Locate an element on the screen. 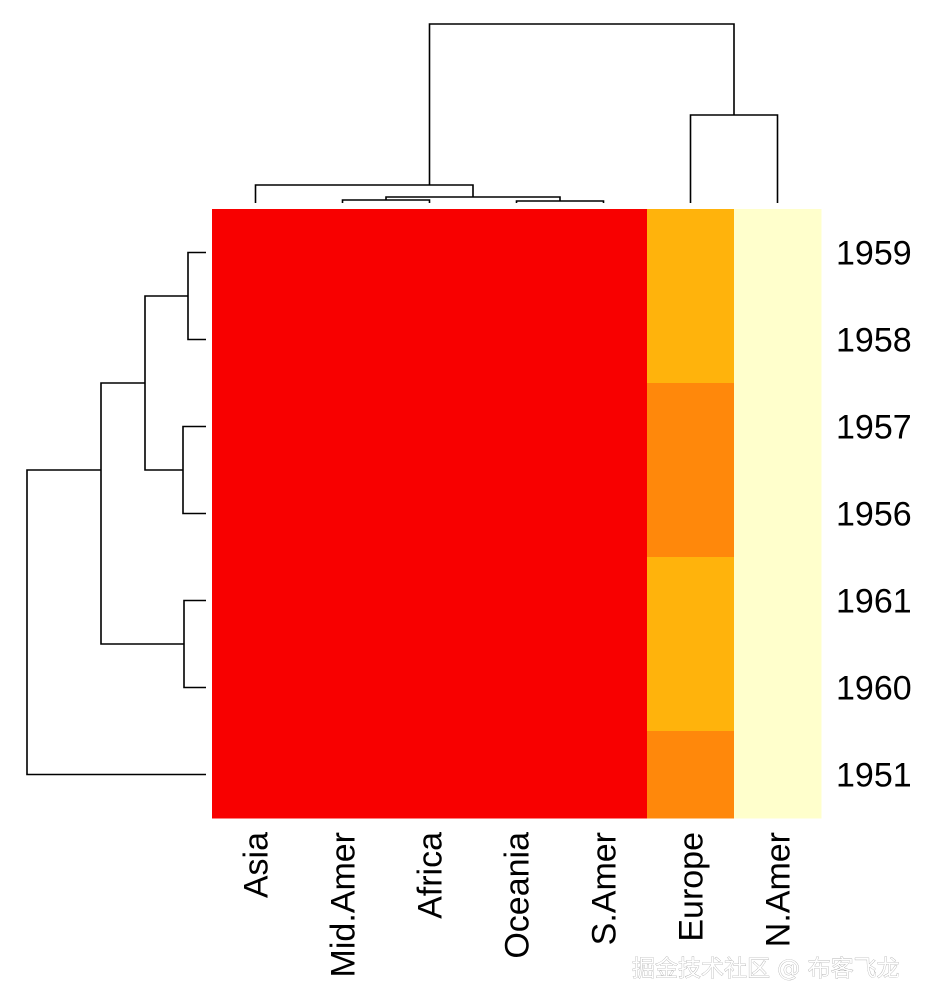 Image resolution: width=946 pixels, height=1007 pixels. column-label: Africa is located at coordinates (431, 875).